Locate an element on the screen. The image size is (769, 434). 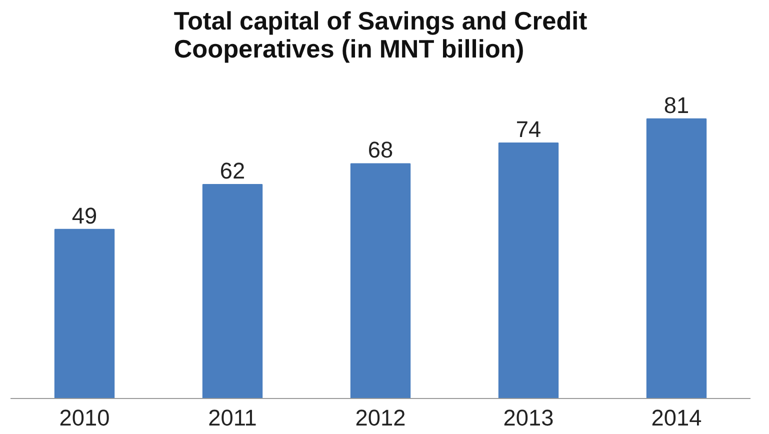
x-tick-label: 2014 is located at coordinates (676, 417).